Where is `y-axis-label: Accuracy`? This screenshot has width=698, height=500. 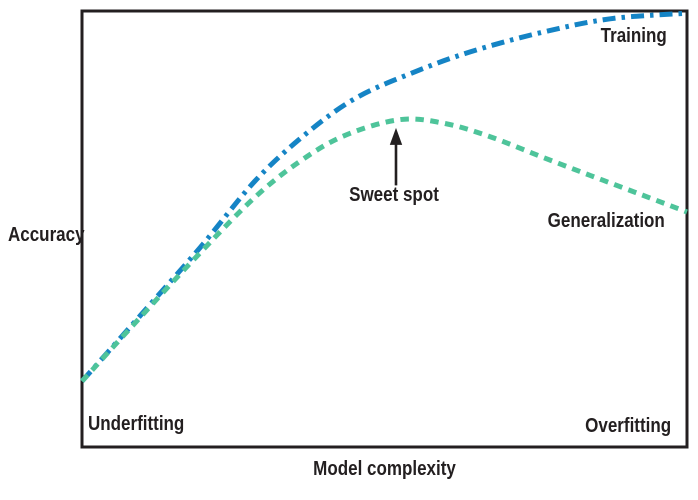
y-axis-label: Accuracy is located at coordinates (46, 235).